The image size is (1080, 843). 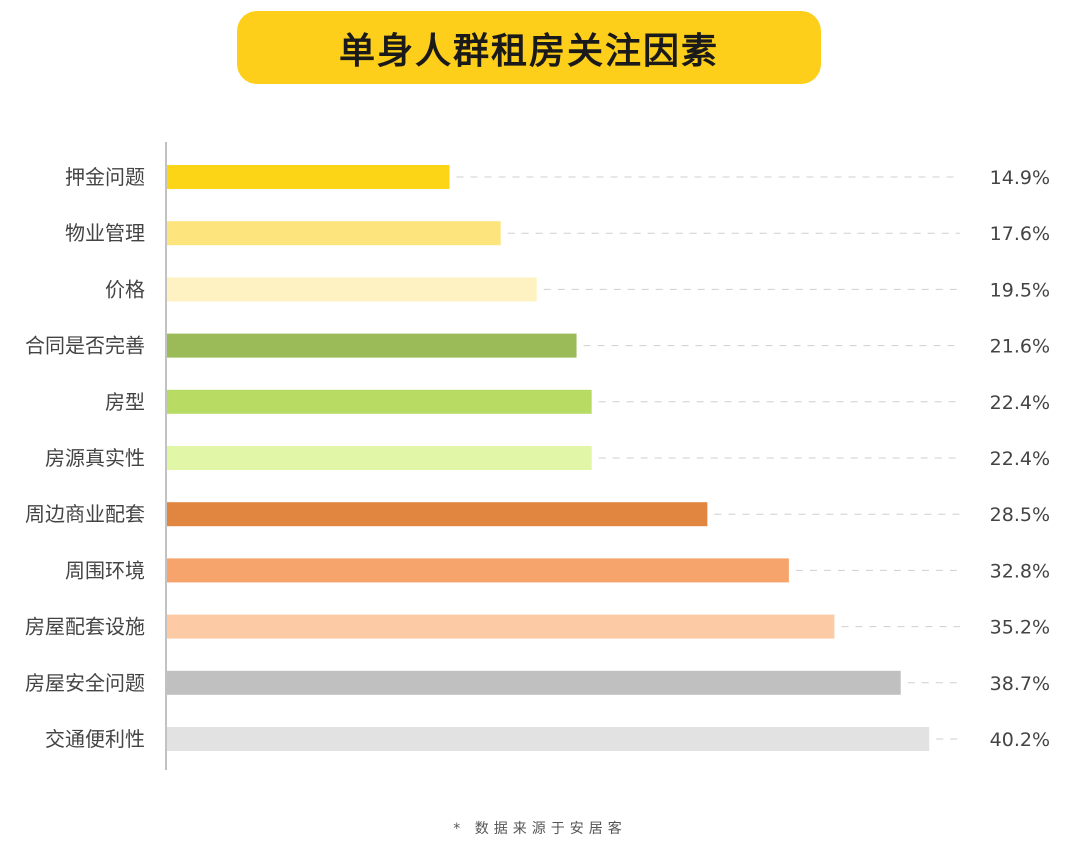 What do you see at coordinates (105, 233) in the screenshot?
I see `category-label: 物业管理` at bounding box center [105, 233].